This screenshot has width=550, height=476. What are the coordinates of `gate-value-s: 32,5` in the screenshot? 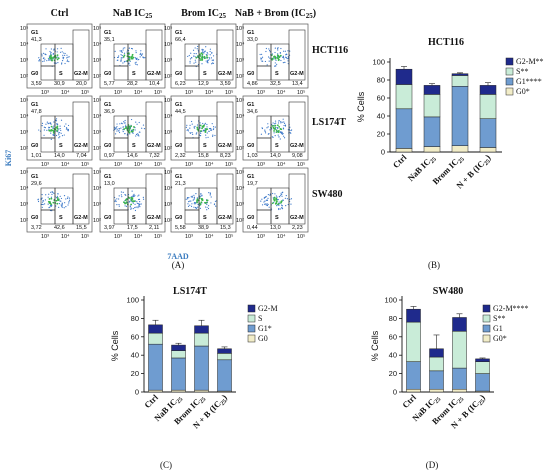 It's located at (275, 84).